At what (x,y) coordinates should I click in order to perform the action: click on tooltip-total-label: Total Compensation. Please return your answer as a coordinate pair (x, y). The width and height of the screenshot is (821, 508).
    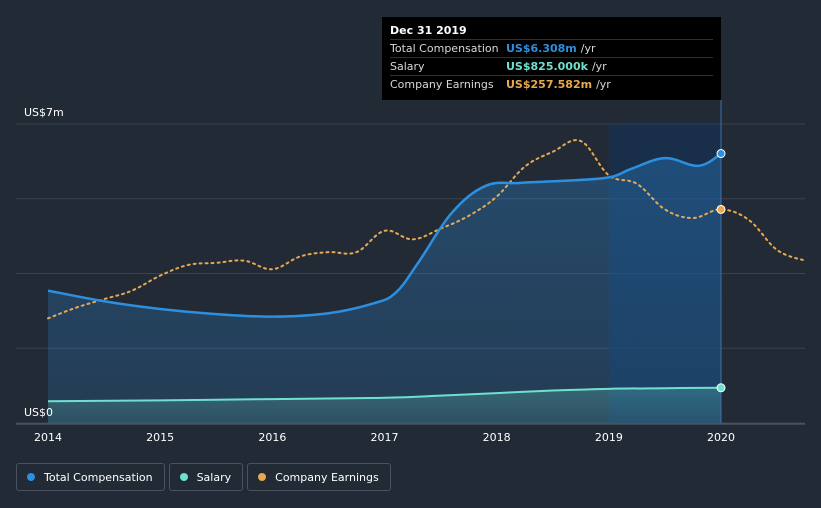
    Looking at the image, I should click on (444, 48).